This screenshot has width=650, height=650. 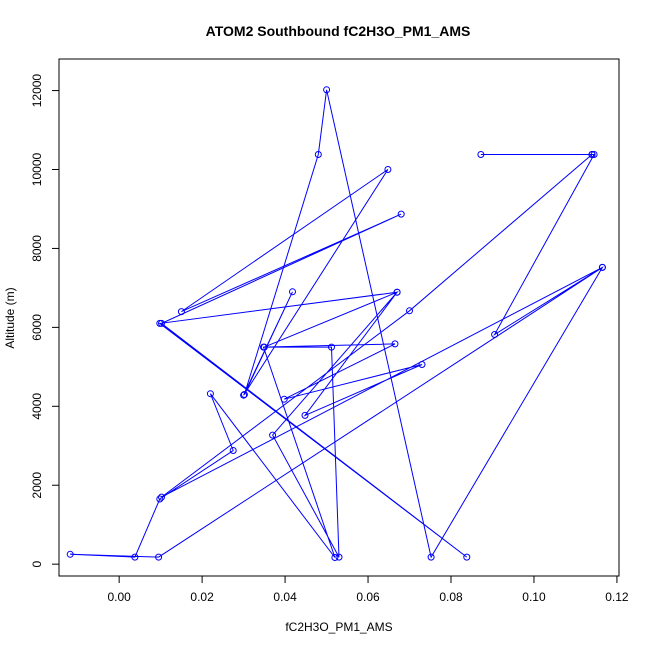 What do you see at coordinates (37, 91) in the screenshot?
I see `y-tick-label: 12000` at bounding box center [37, 91].